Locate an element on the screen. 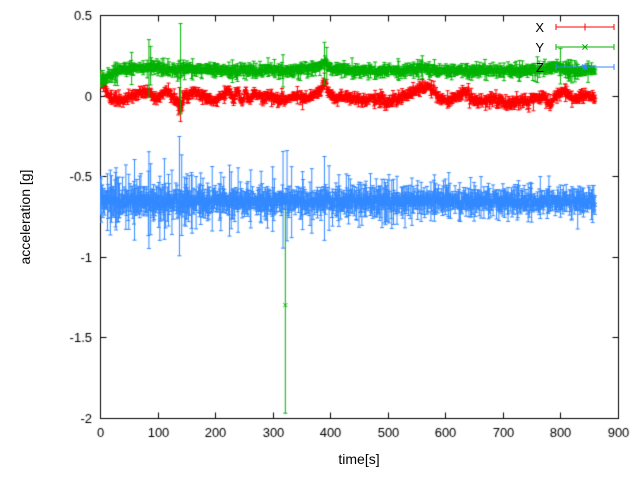  legend-label-x: X is located at coordinates (539, 27).